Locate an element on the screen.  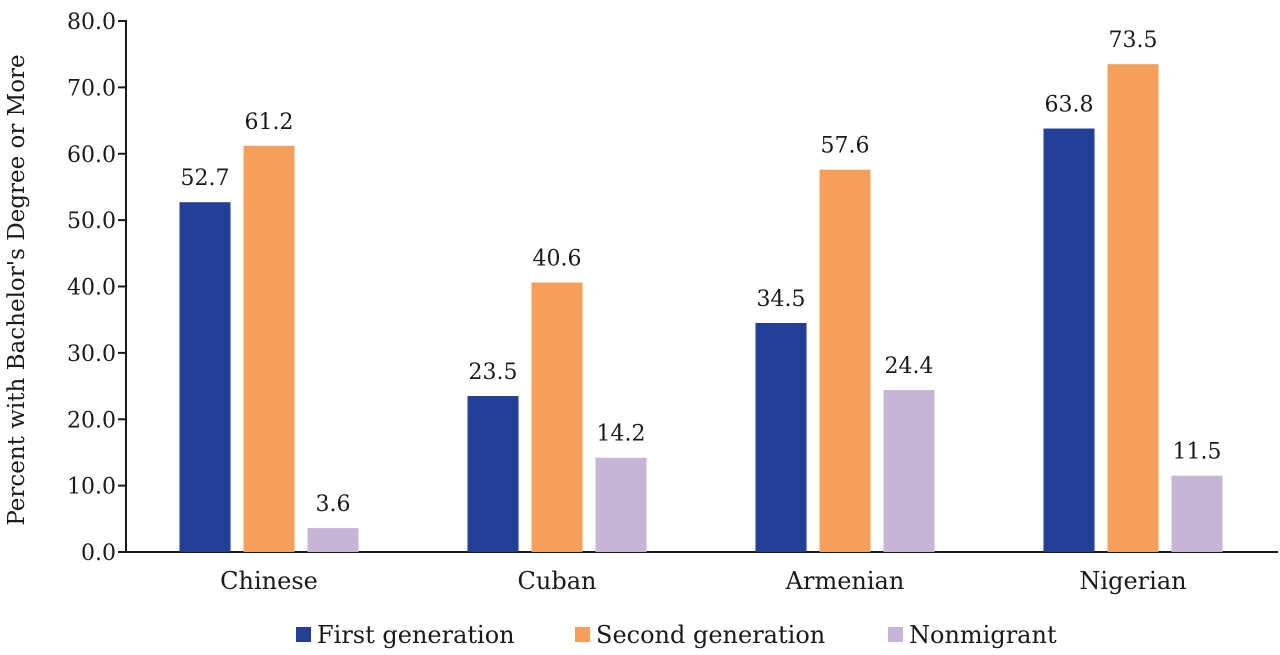
data-label: 52.7 is located at coordinates (205, 178).